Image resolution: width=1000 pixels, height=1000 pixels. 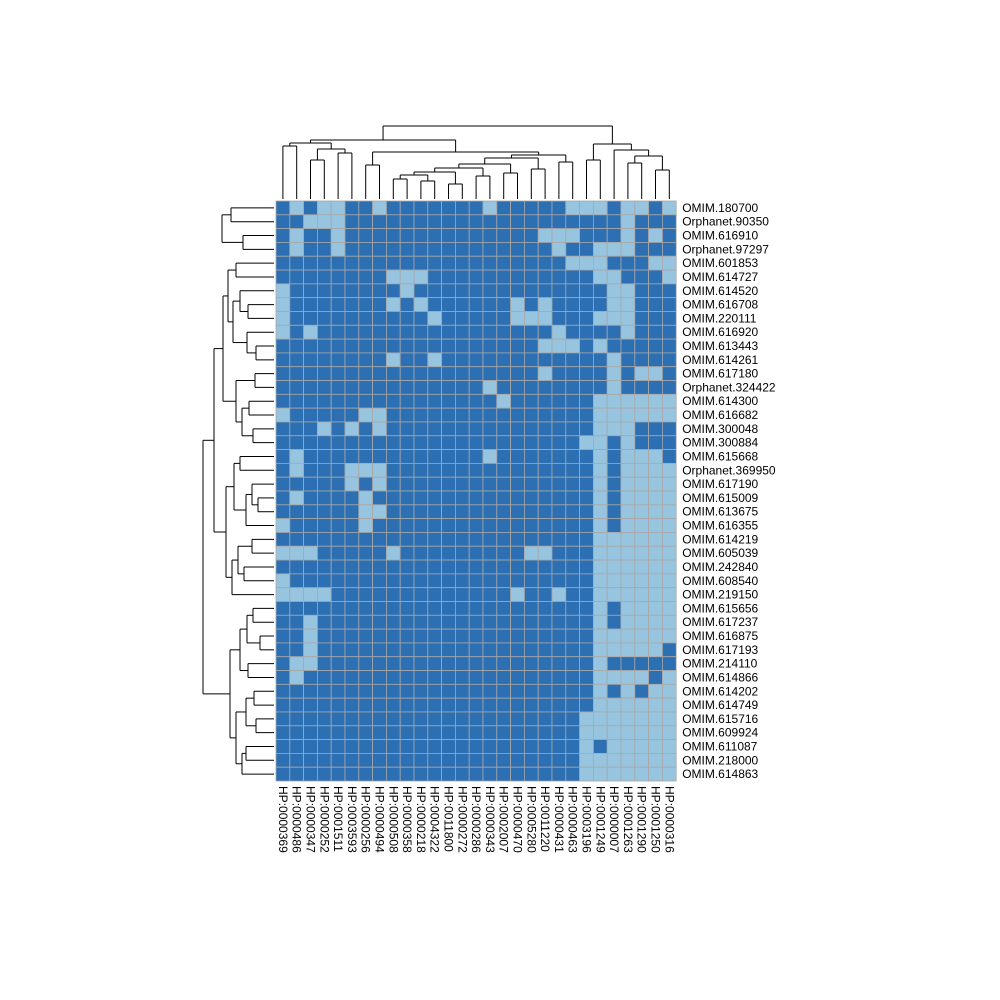 I want to click on row-label: OMIM.614261, so click(x=720, y=360).